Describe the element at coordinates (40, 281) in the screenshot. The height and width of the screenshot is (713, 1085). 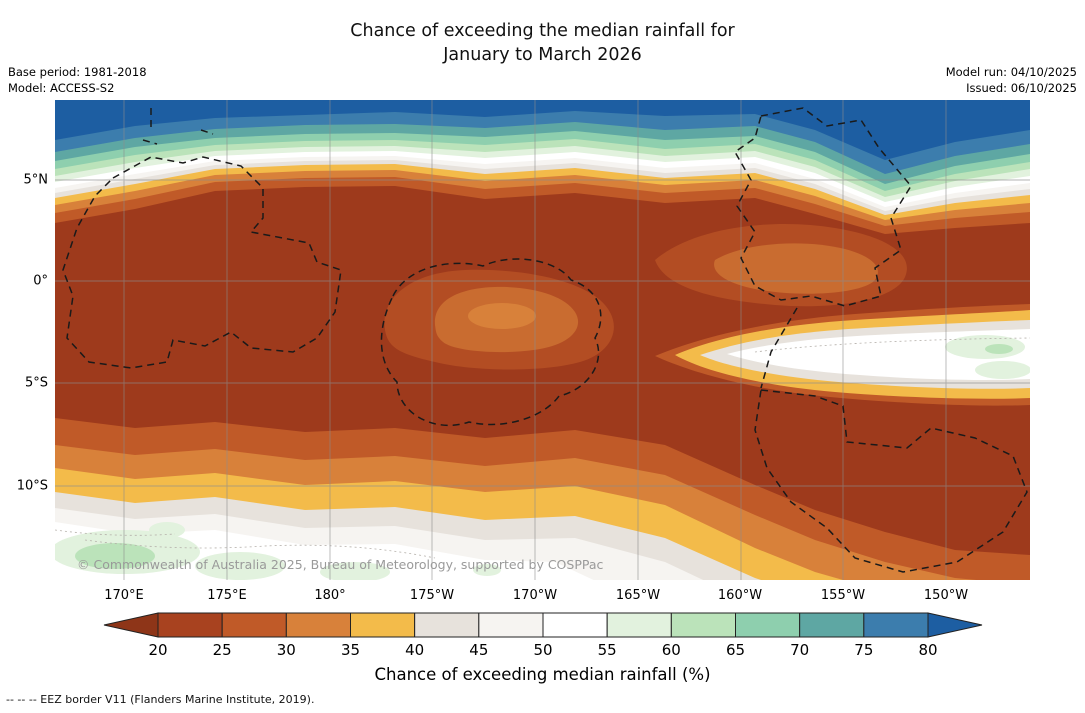
I see `lat-tick: 0°` at that location.